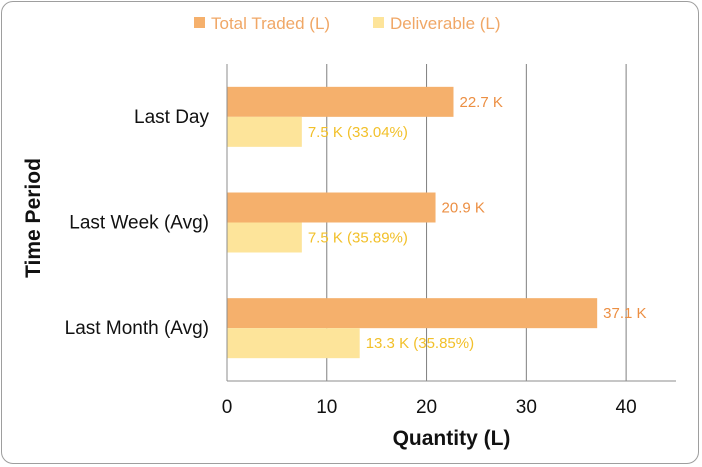 The image size is (702, 467). What do you see at coordinates (420, 343) in the screenshot?
I see `bar-data-label: 13.3 K (35.85%)` at bounding box center [420, 343].